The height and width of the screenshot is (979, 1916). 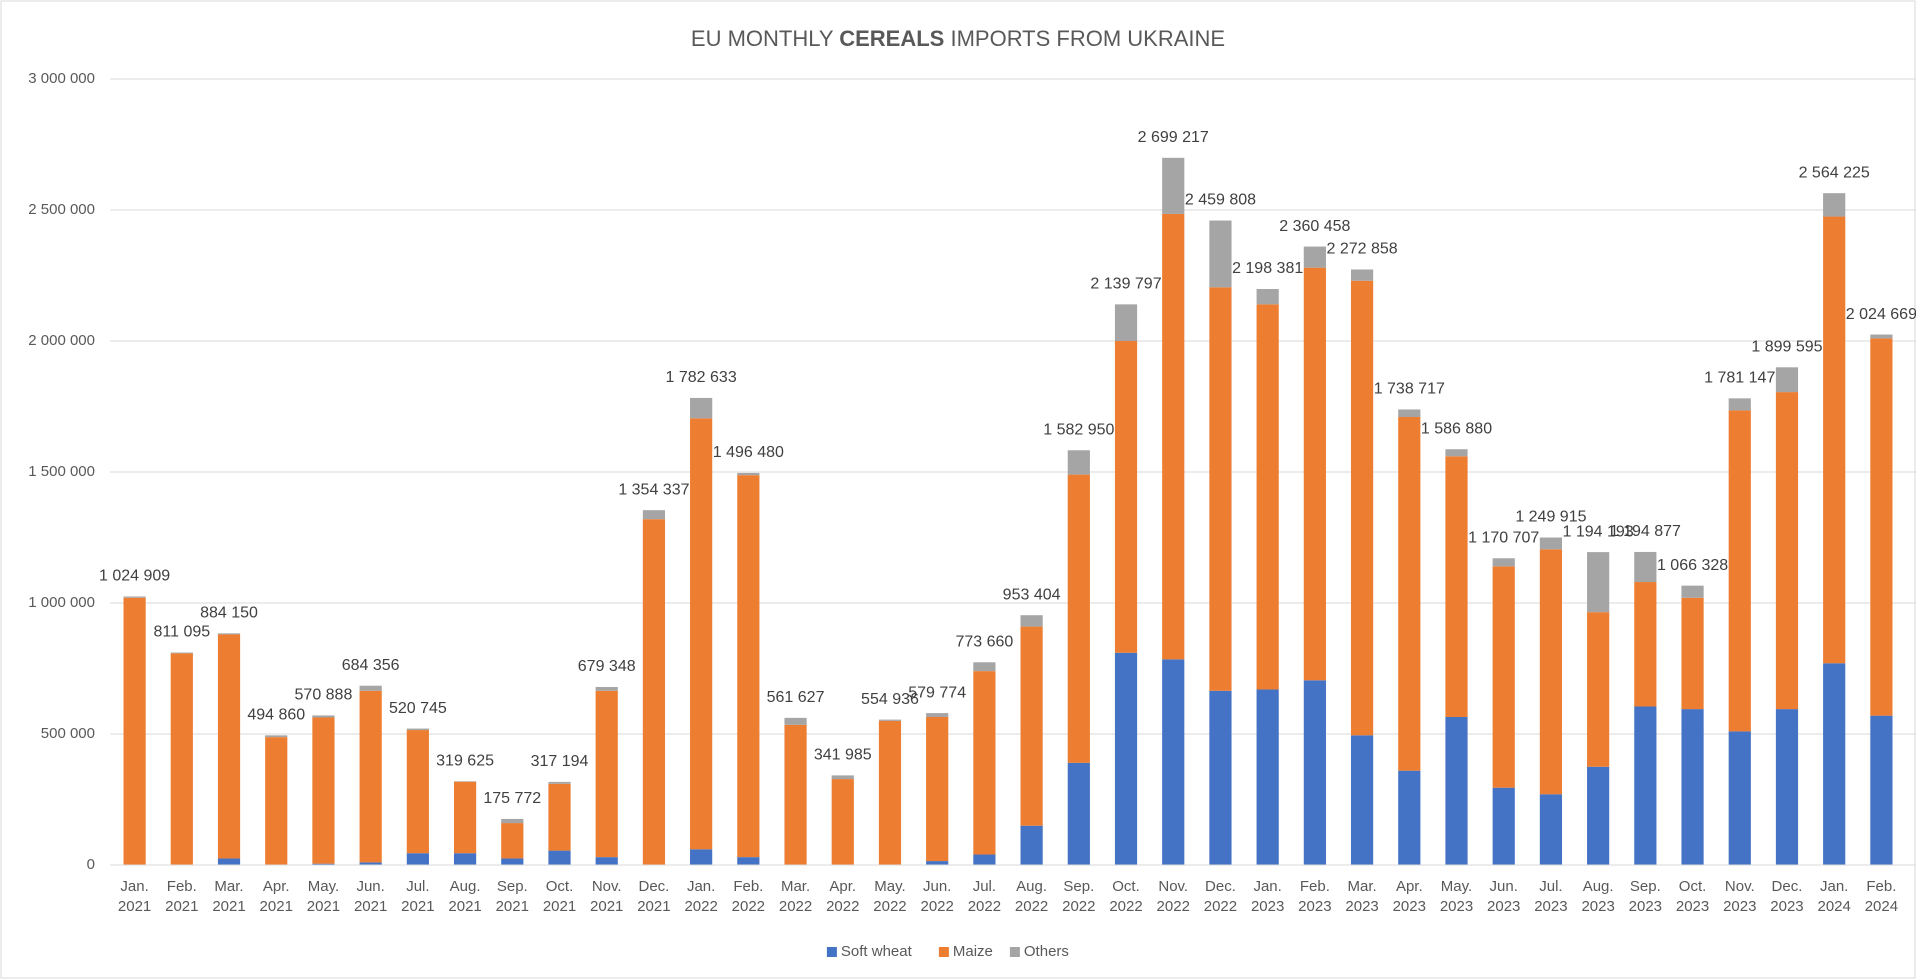 I want to click on total-label: 319 625, so click(x=465, y=760).